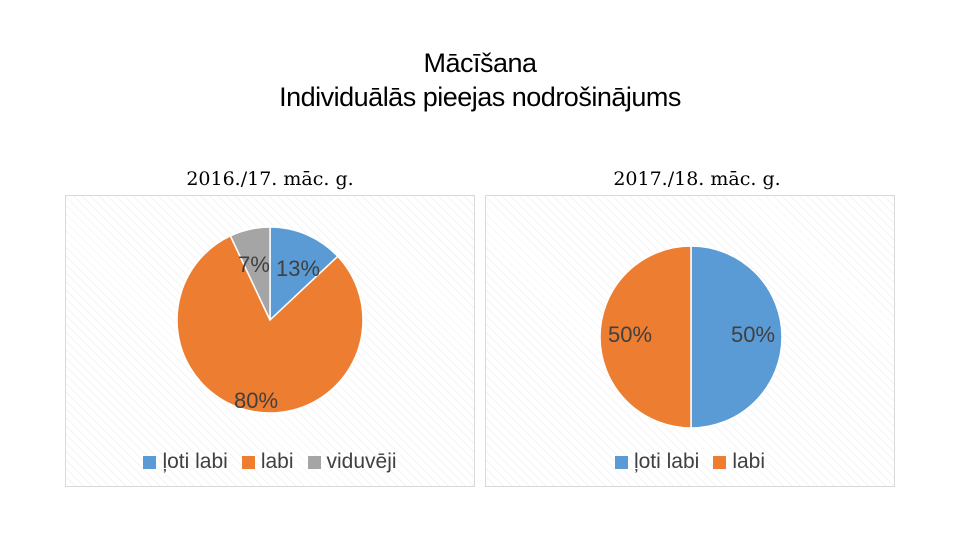 The width and height of the screenshot is (960, 540). What do you see at coordinates (256, 400) in the screenshot?
I see `chart-1-data-label-1: 80%` at bounding box center [256, 400].